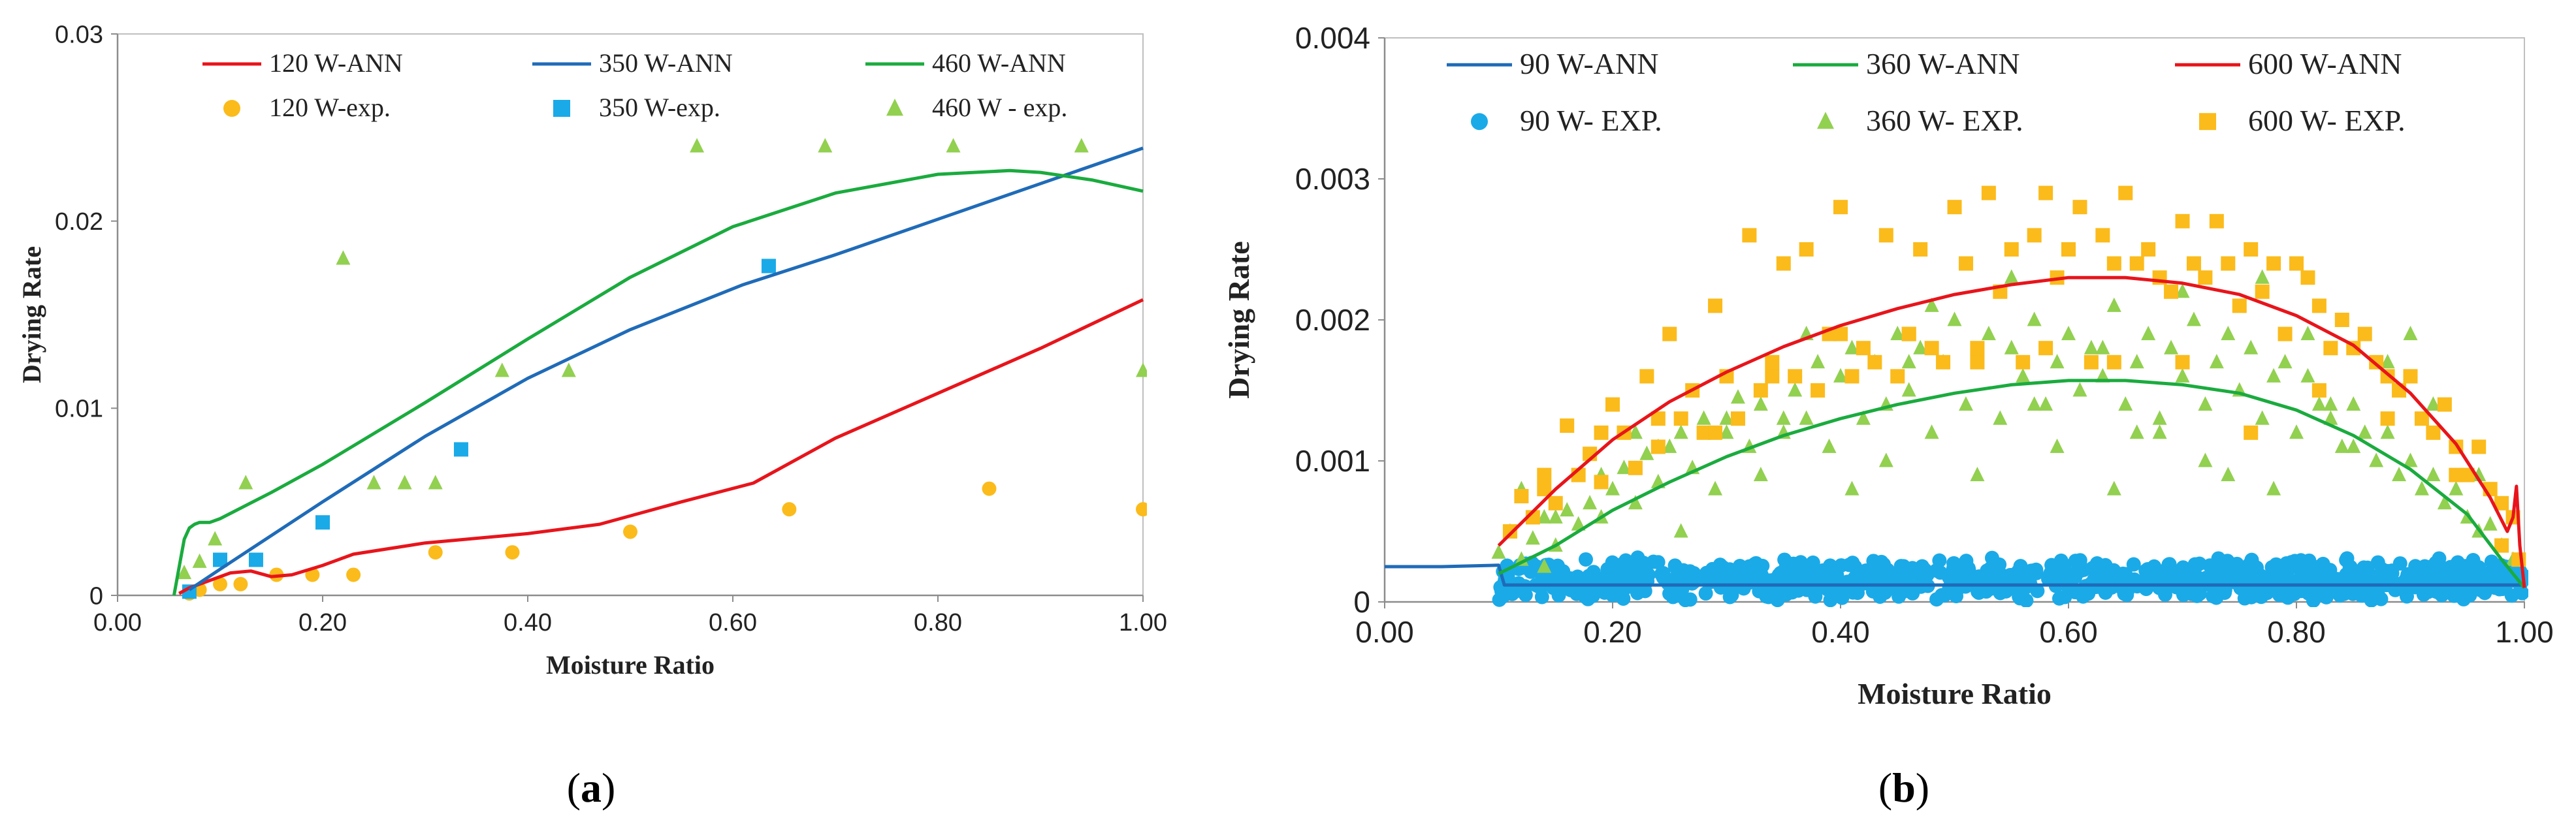 The height and width of the screenshot is (833, 2576). Describe the element at coordinates (1332, 320) in the screenshot. I see `panel-b-y-tick-label: 0.002` at that location.